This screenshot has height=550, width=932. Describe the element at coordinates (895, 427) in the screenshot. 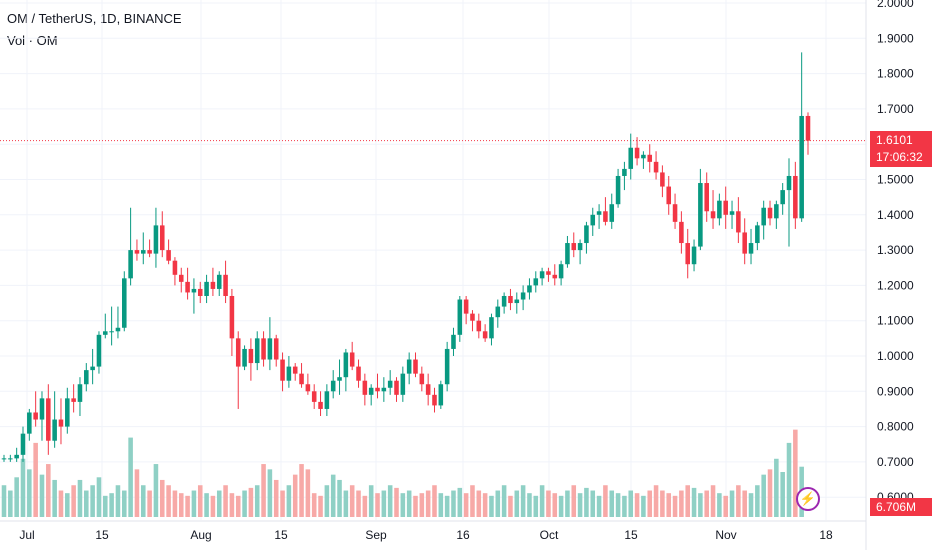

I see `y-tick-label: 0.8000` at that location.